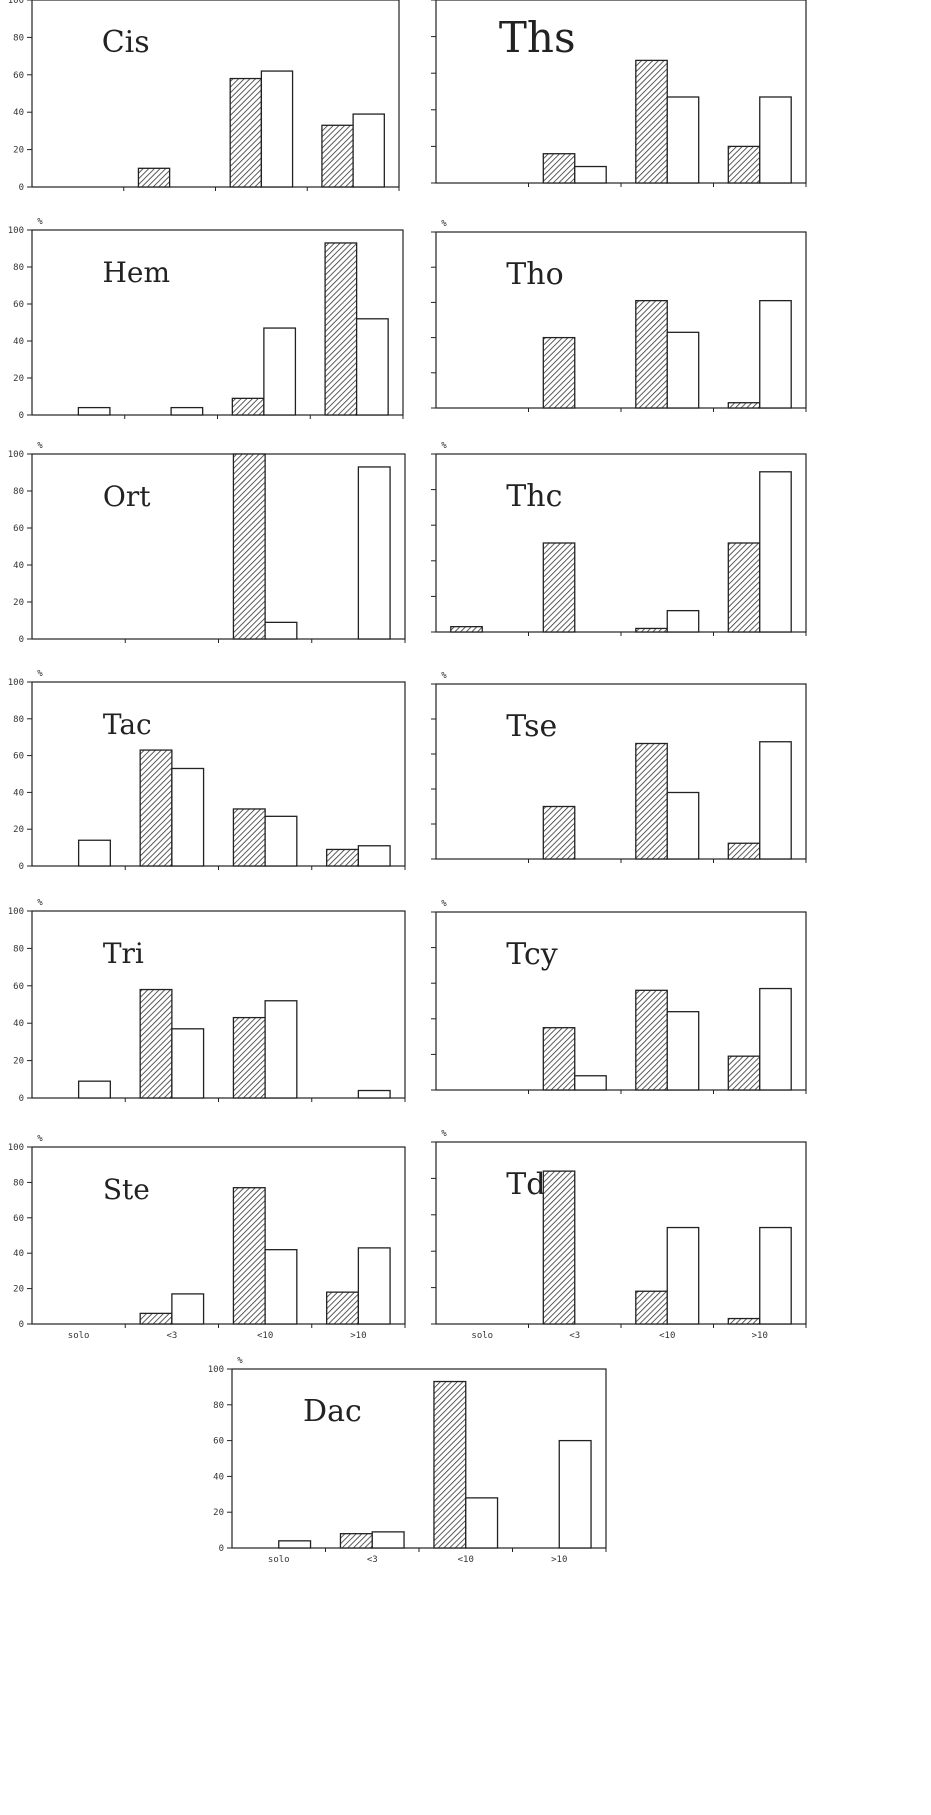 The height and width of the screenshot is (1815, 931). Describe the element at coordinates (207, 1001) in the screenshot. I see `chart-panel: 100 80 60 40 20 0% Tri` at that location.